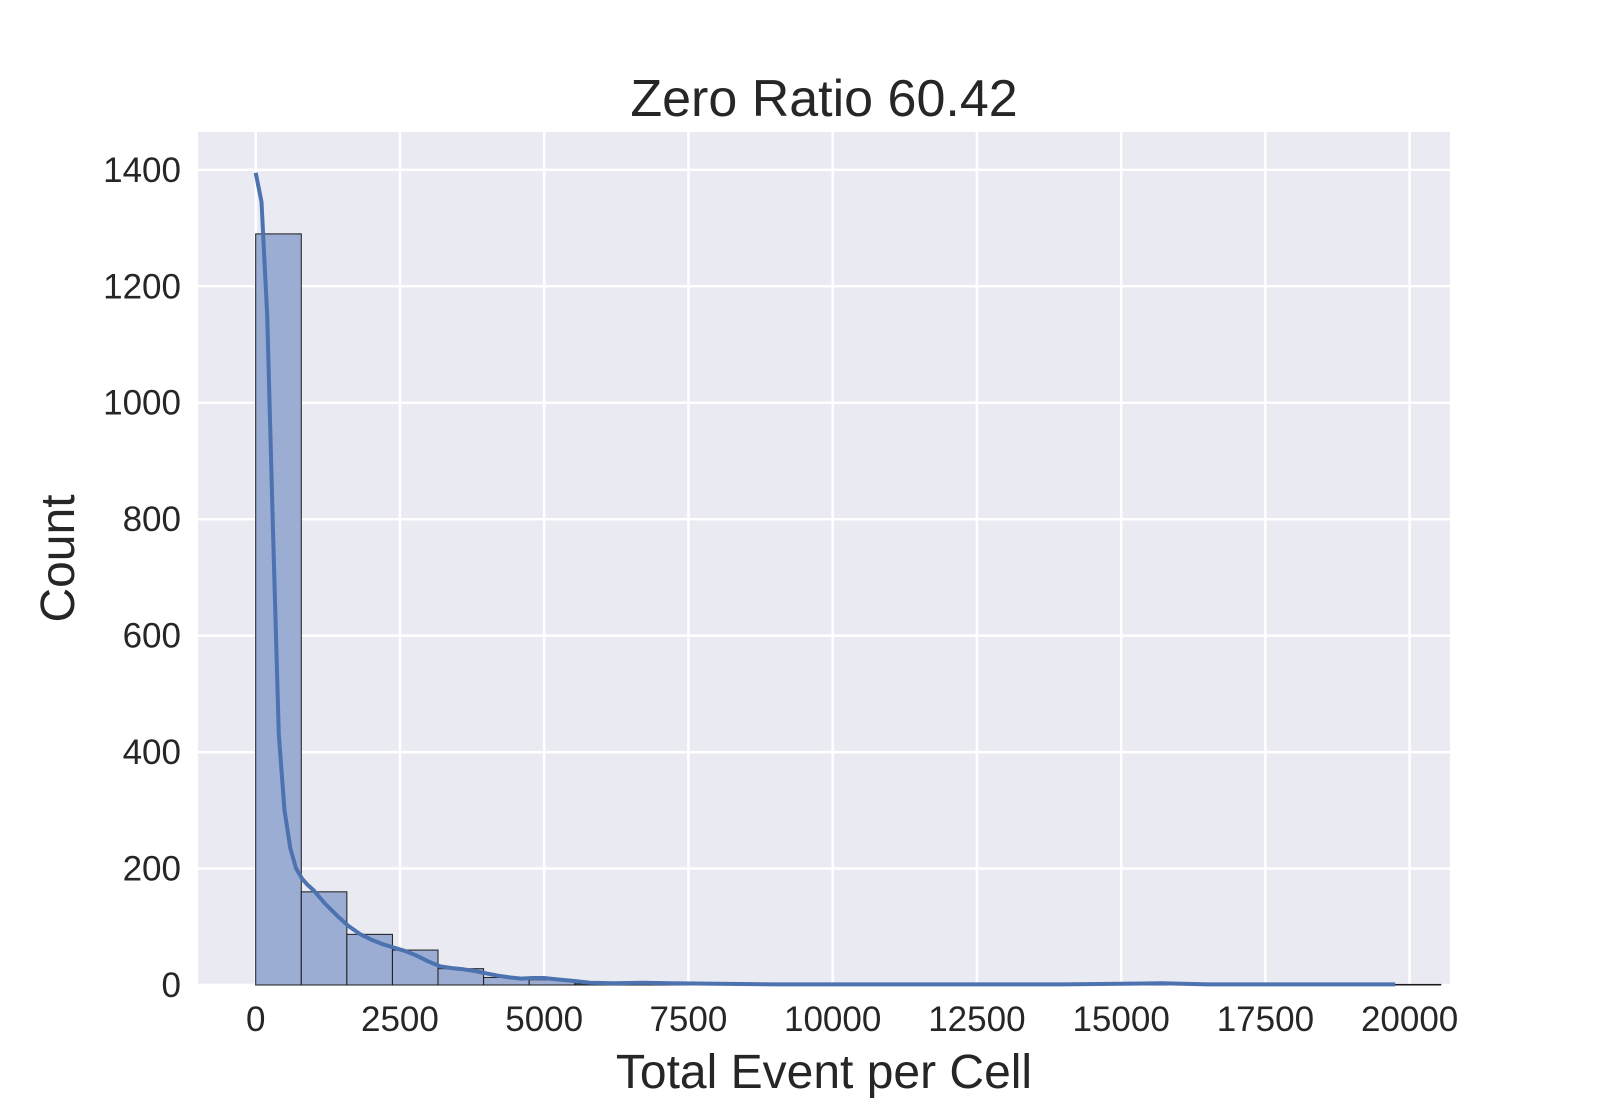  Describe the element at coordinates (255, 1019) in the screenshot. I see `x-tick-label: 0` at that location.